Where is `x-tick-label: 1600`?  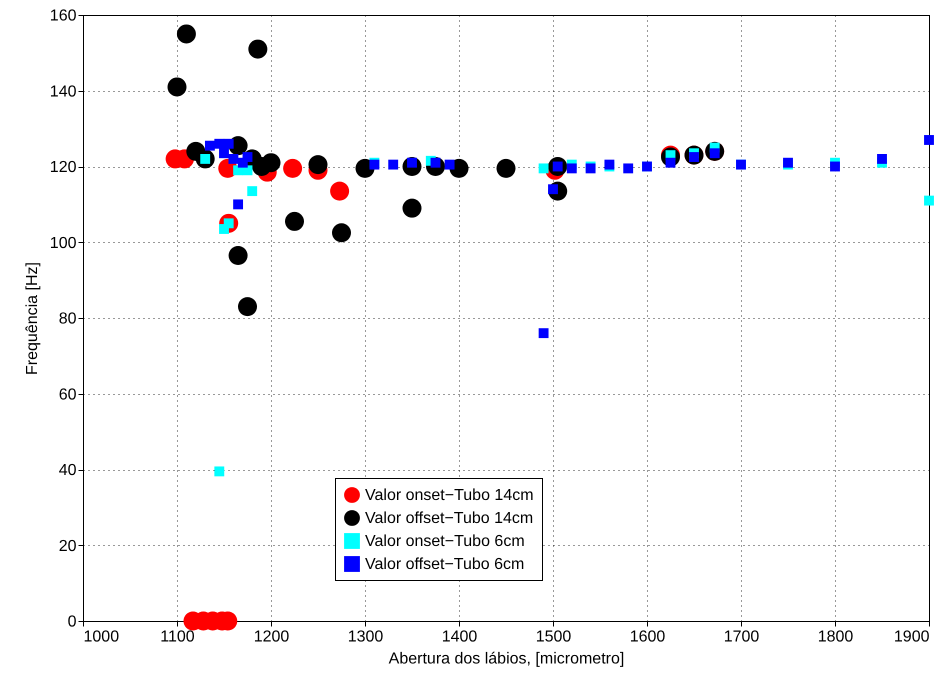 x-tick-label: 1600 is located at coordinates (648, 637).